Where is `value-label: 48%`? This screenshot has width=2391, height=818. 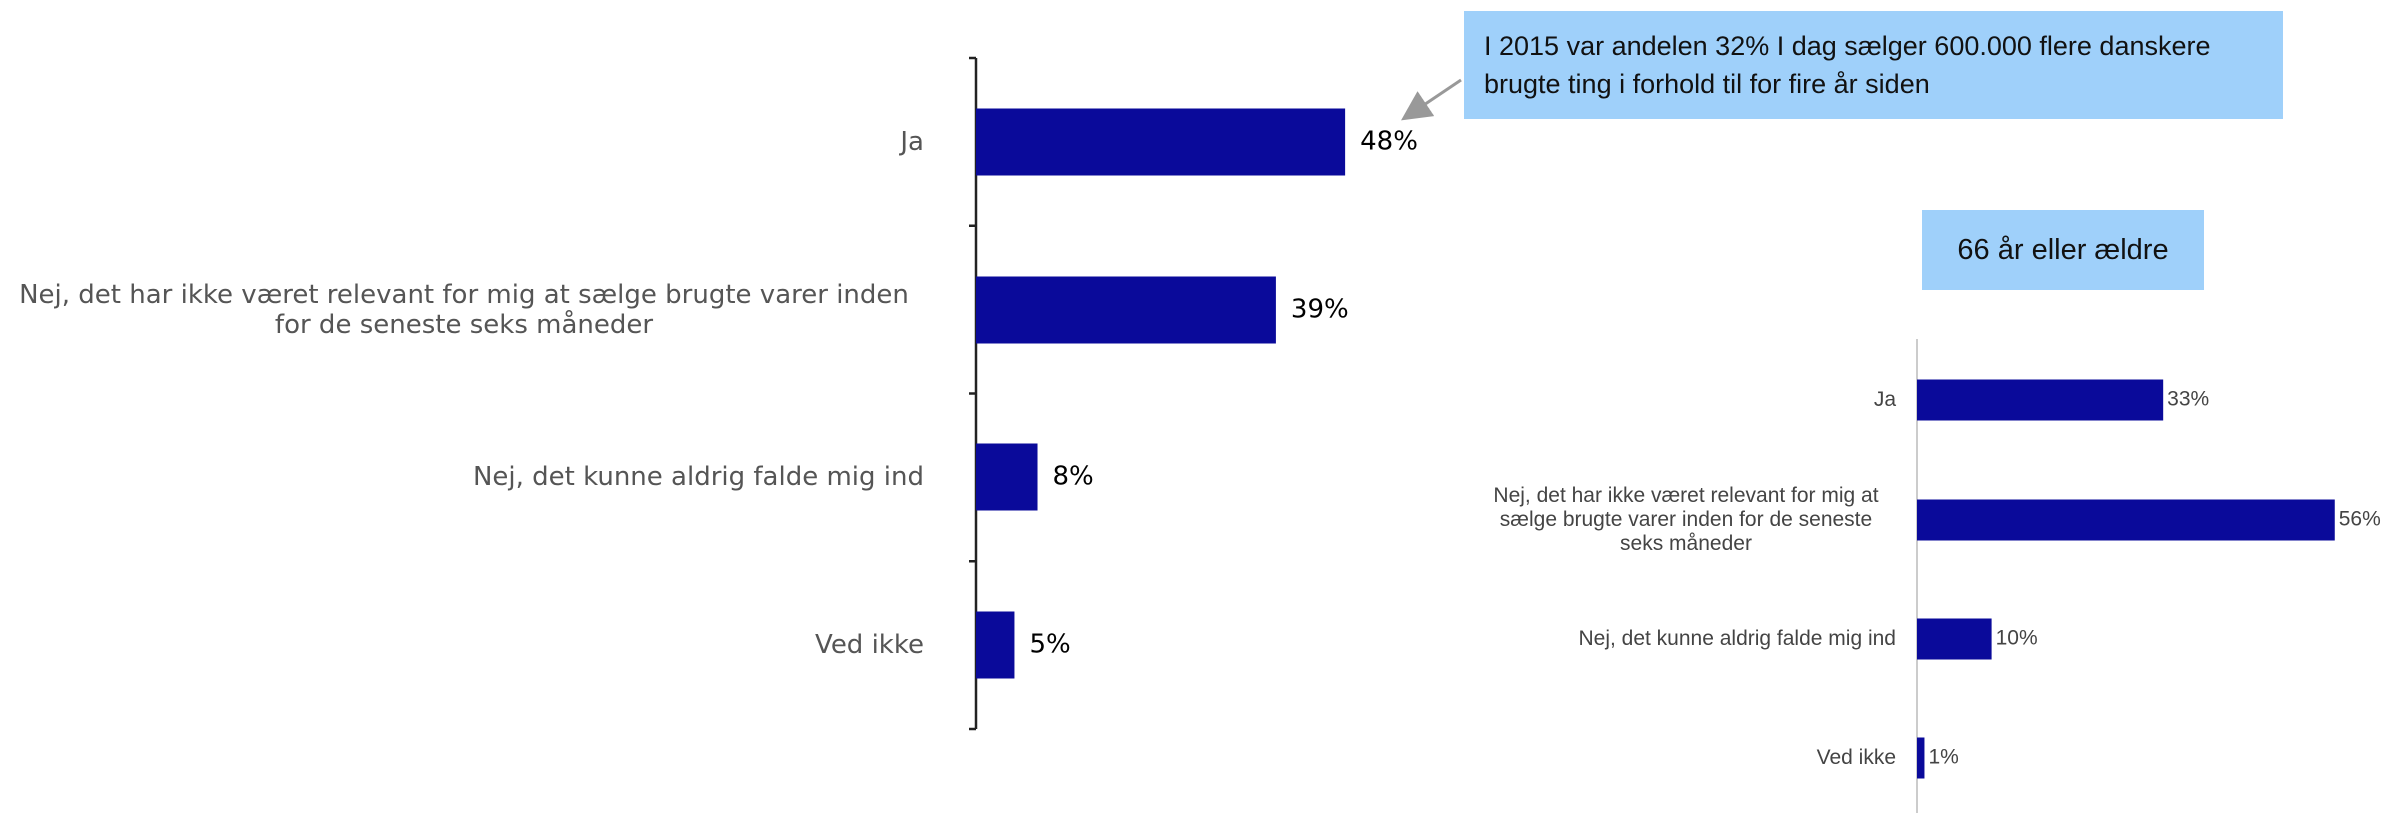
value-label: 48% is located at coordinates (1389, 142).